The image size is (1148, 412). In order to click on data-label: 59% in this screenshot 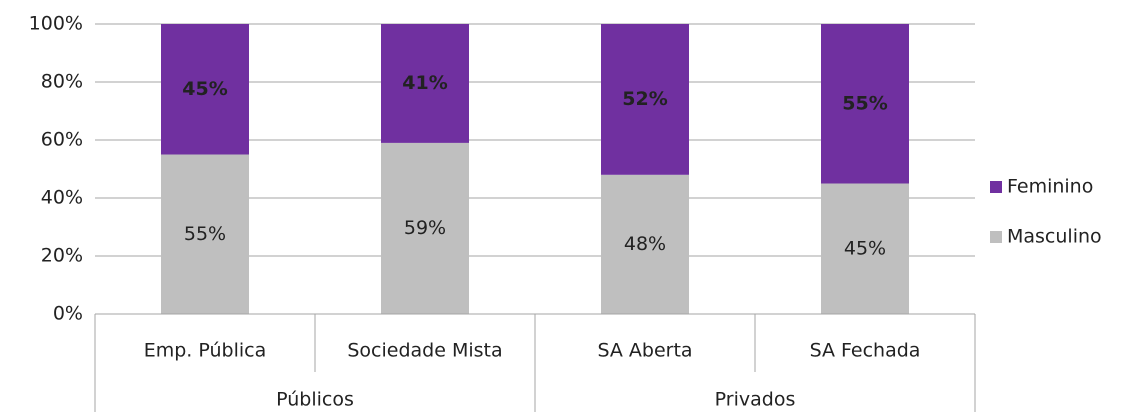, I will do `click(425, 228)`.